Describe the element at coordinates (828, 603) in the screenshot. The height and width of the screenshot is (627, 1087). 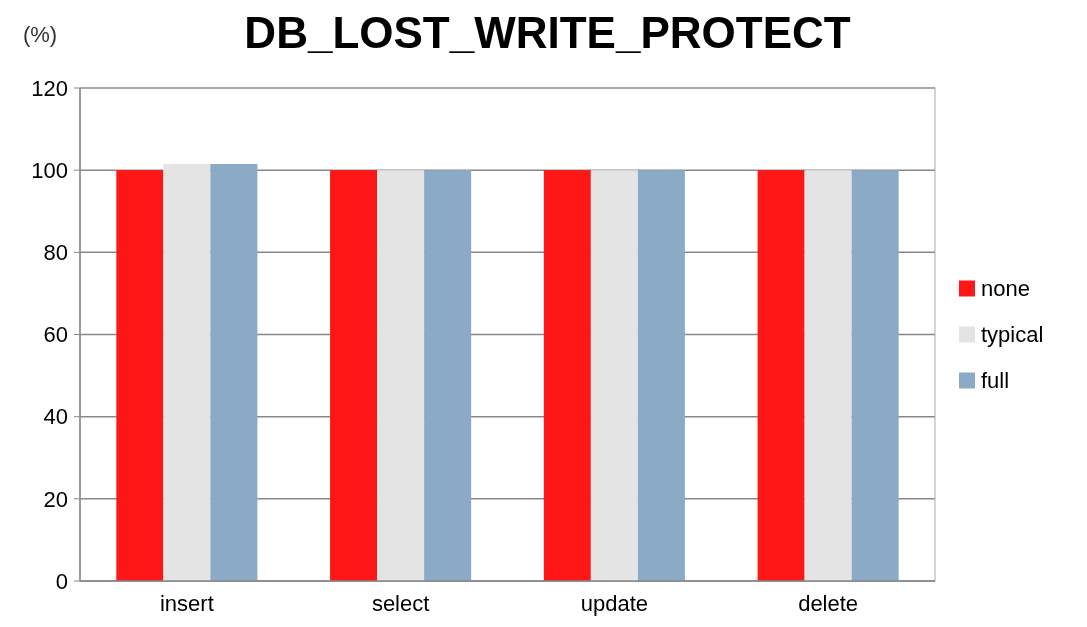
I see `x-tick-label: delete` at that location.